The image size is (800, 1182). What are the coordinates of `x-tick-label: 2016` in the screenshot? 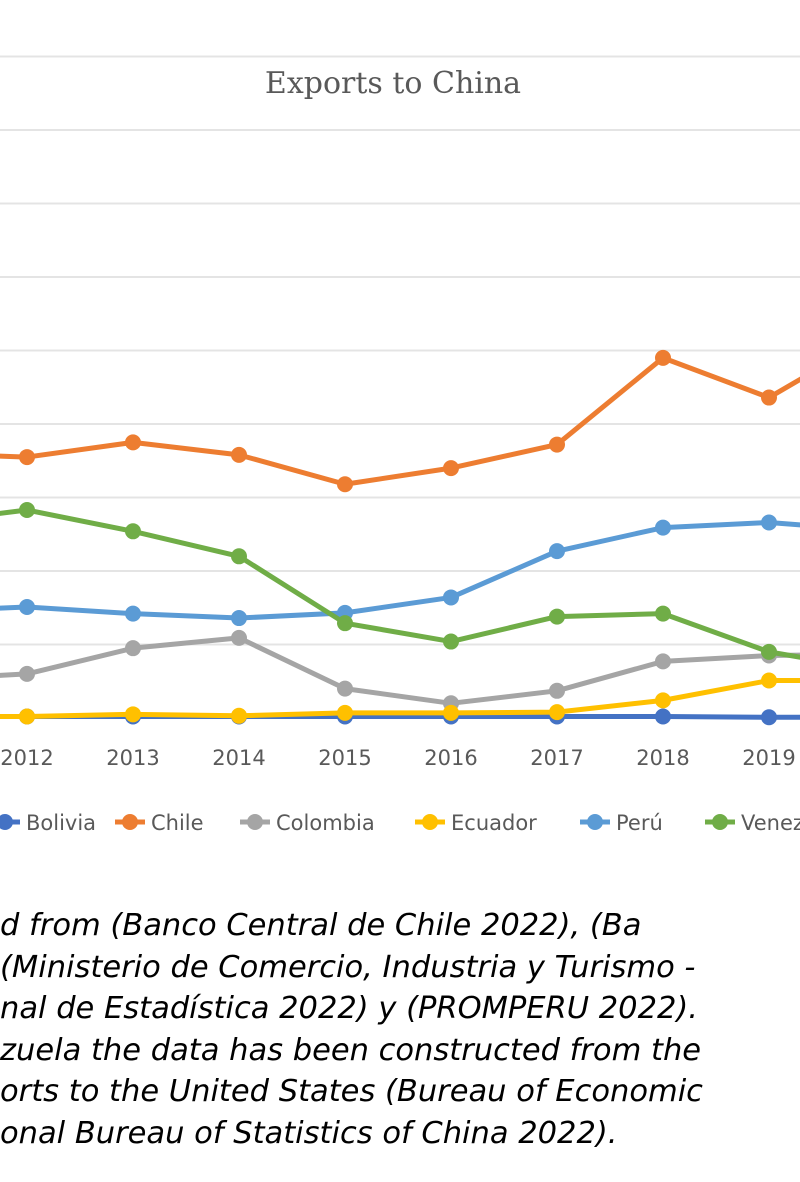 It's located at (450, 758).